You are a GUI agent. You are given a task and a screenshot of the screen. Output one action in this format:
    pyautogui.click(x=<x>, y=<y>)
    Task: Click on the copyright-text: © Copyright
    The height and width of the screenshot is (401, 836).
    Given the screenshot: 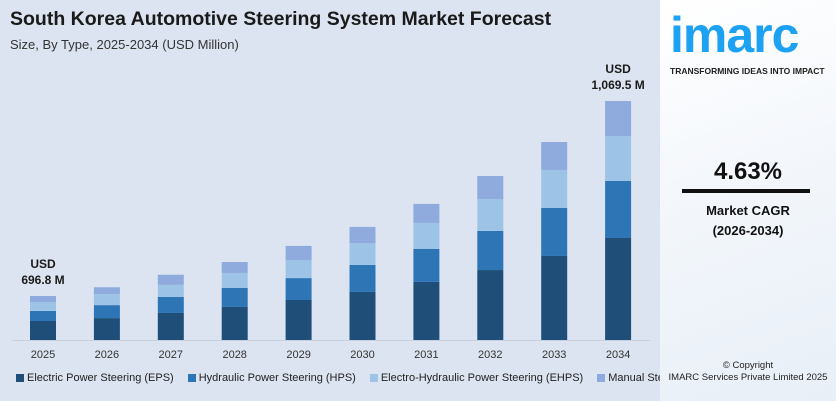 What is the action you would take?
    pyautogui.click(x=748, y=365)
    